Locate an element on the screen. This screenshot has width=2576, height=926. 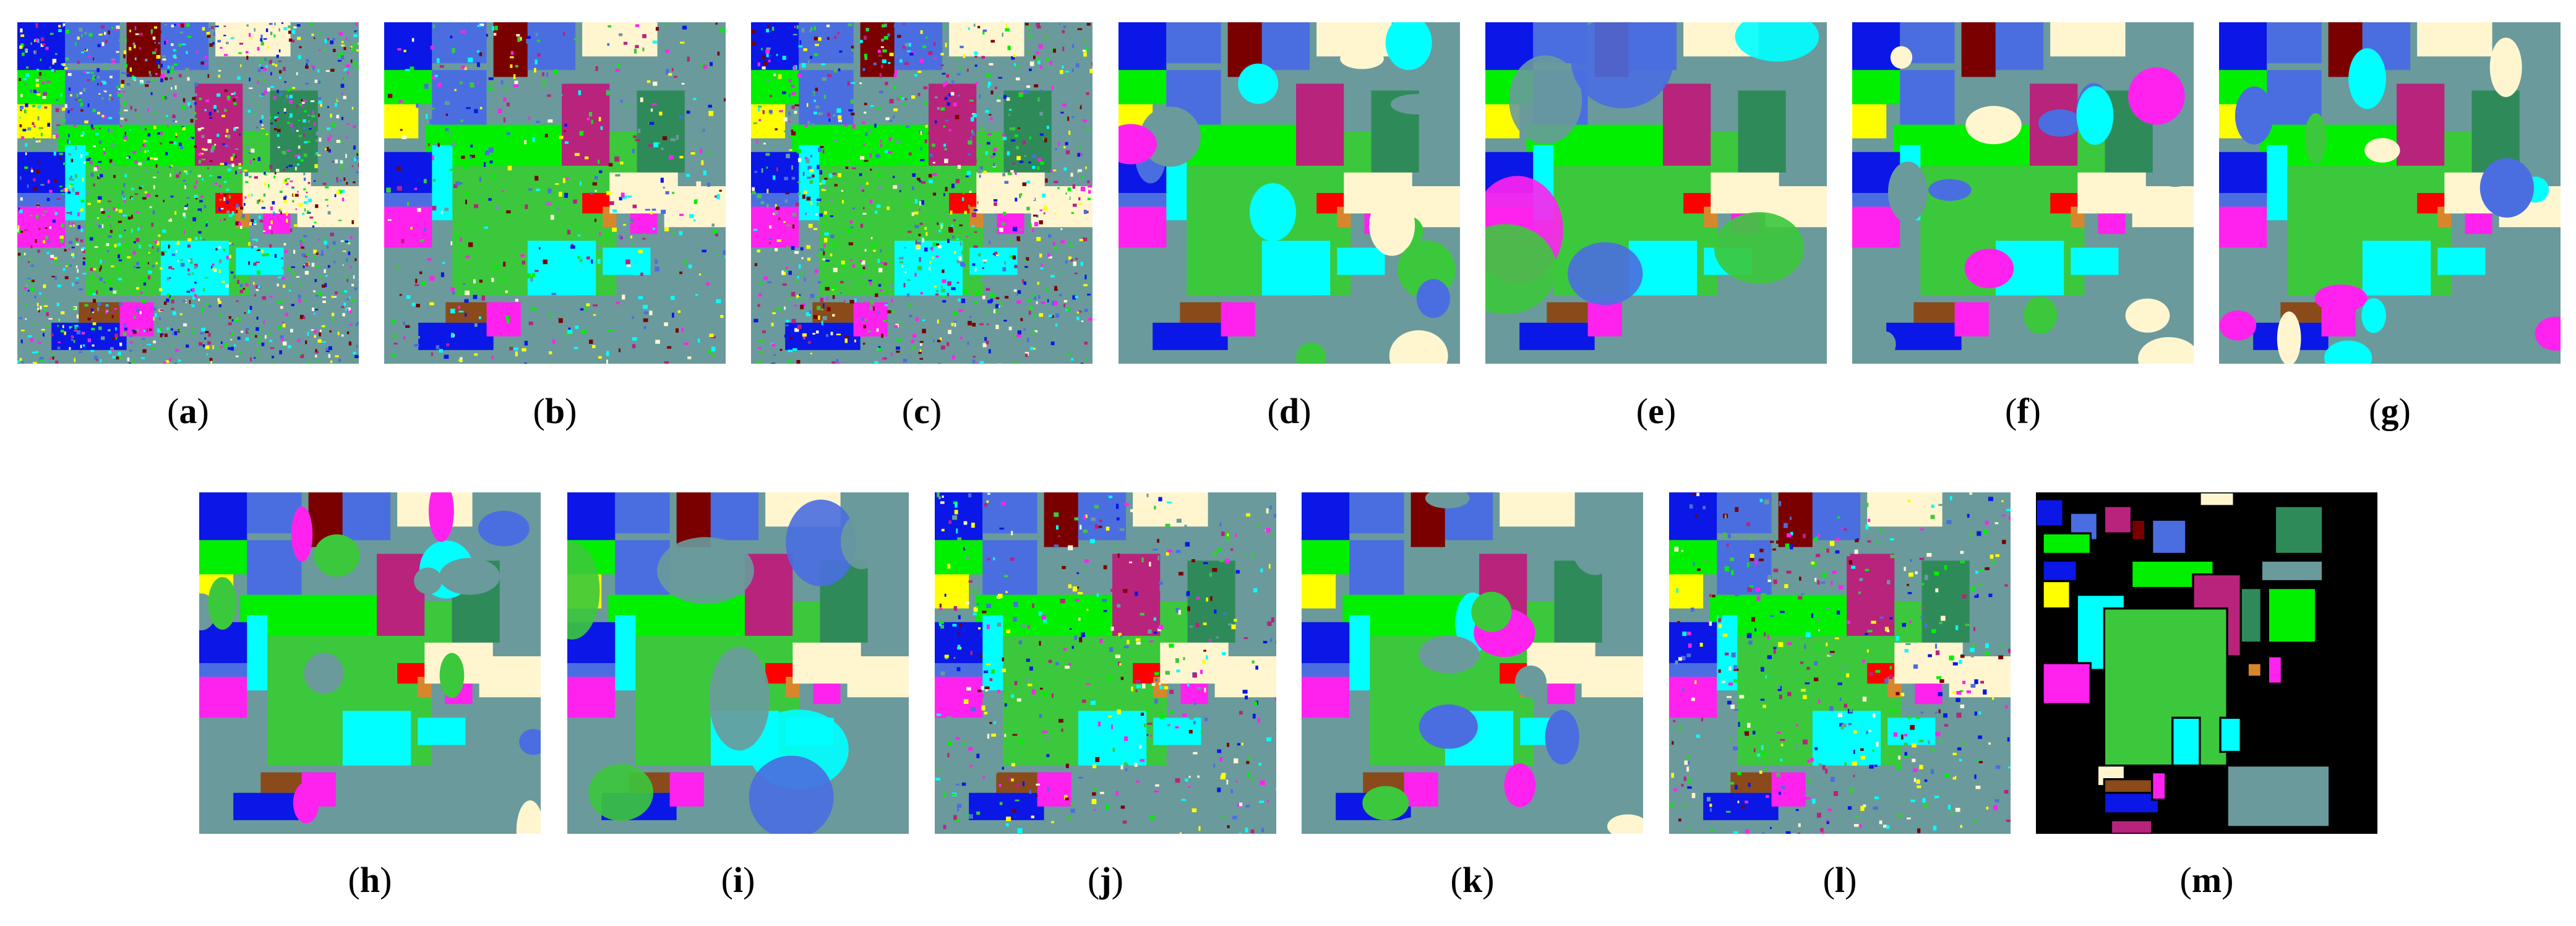
caption-h: (h) is located at coordinates (370, 880).